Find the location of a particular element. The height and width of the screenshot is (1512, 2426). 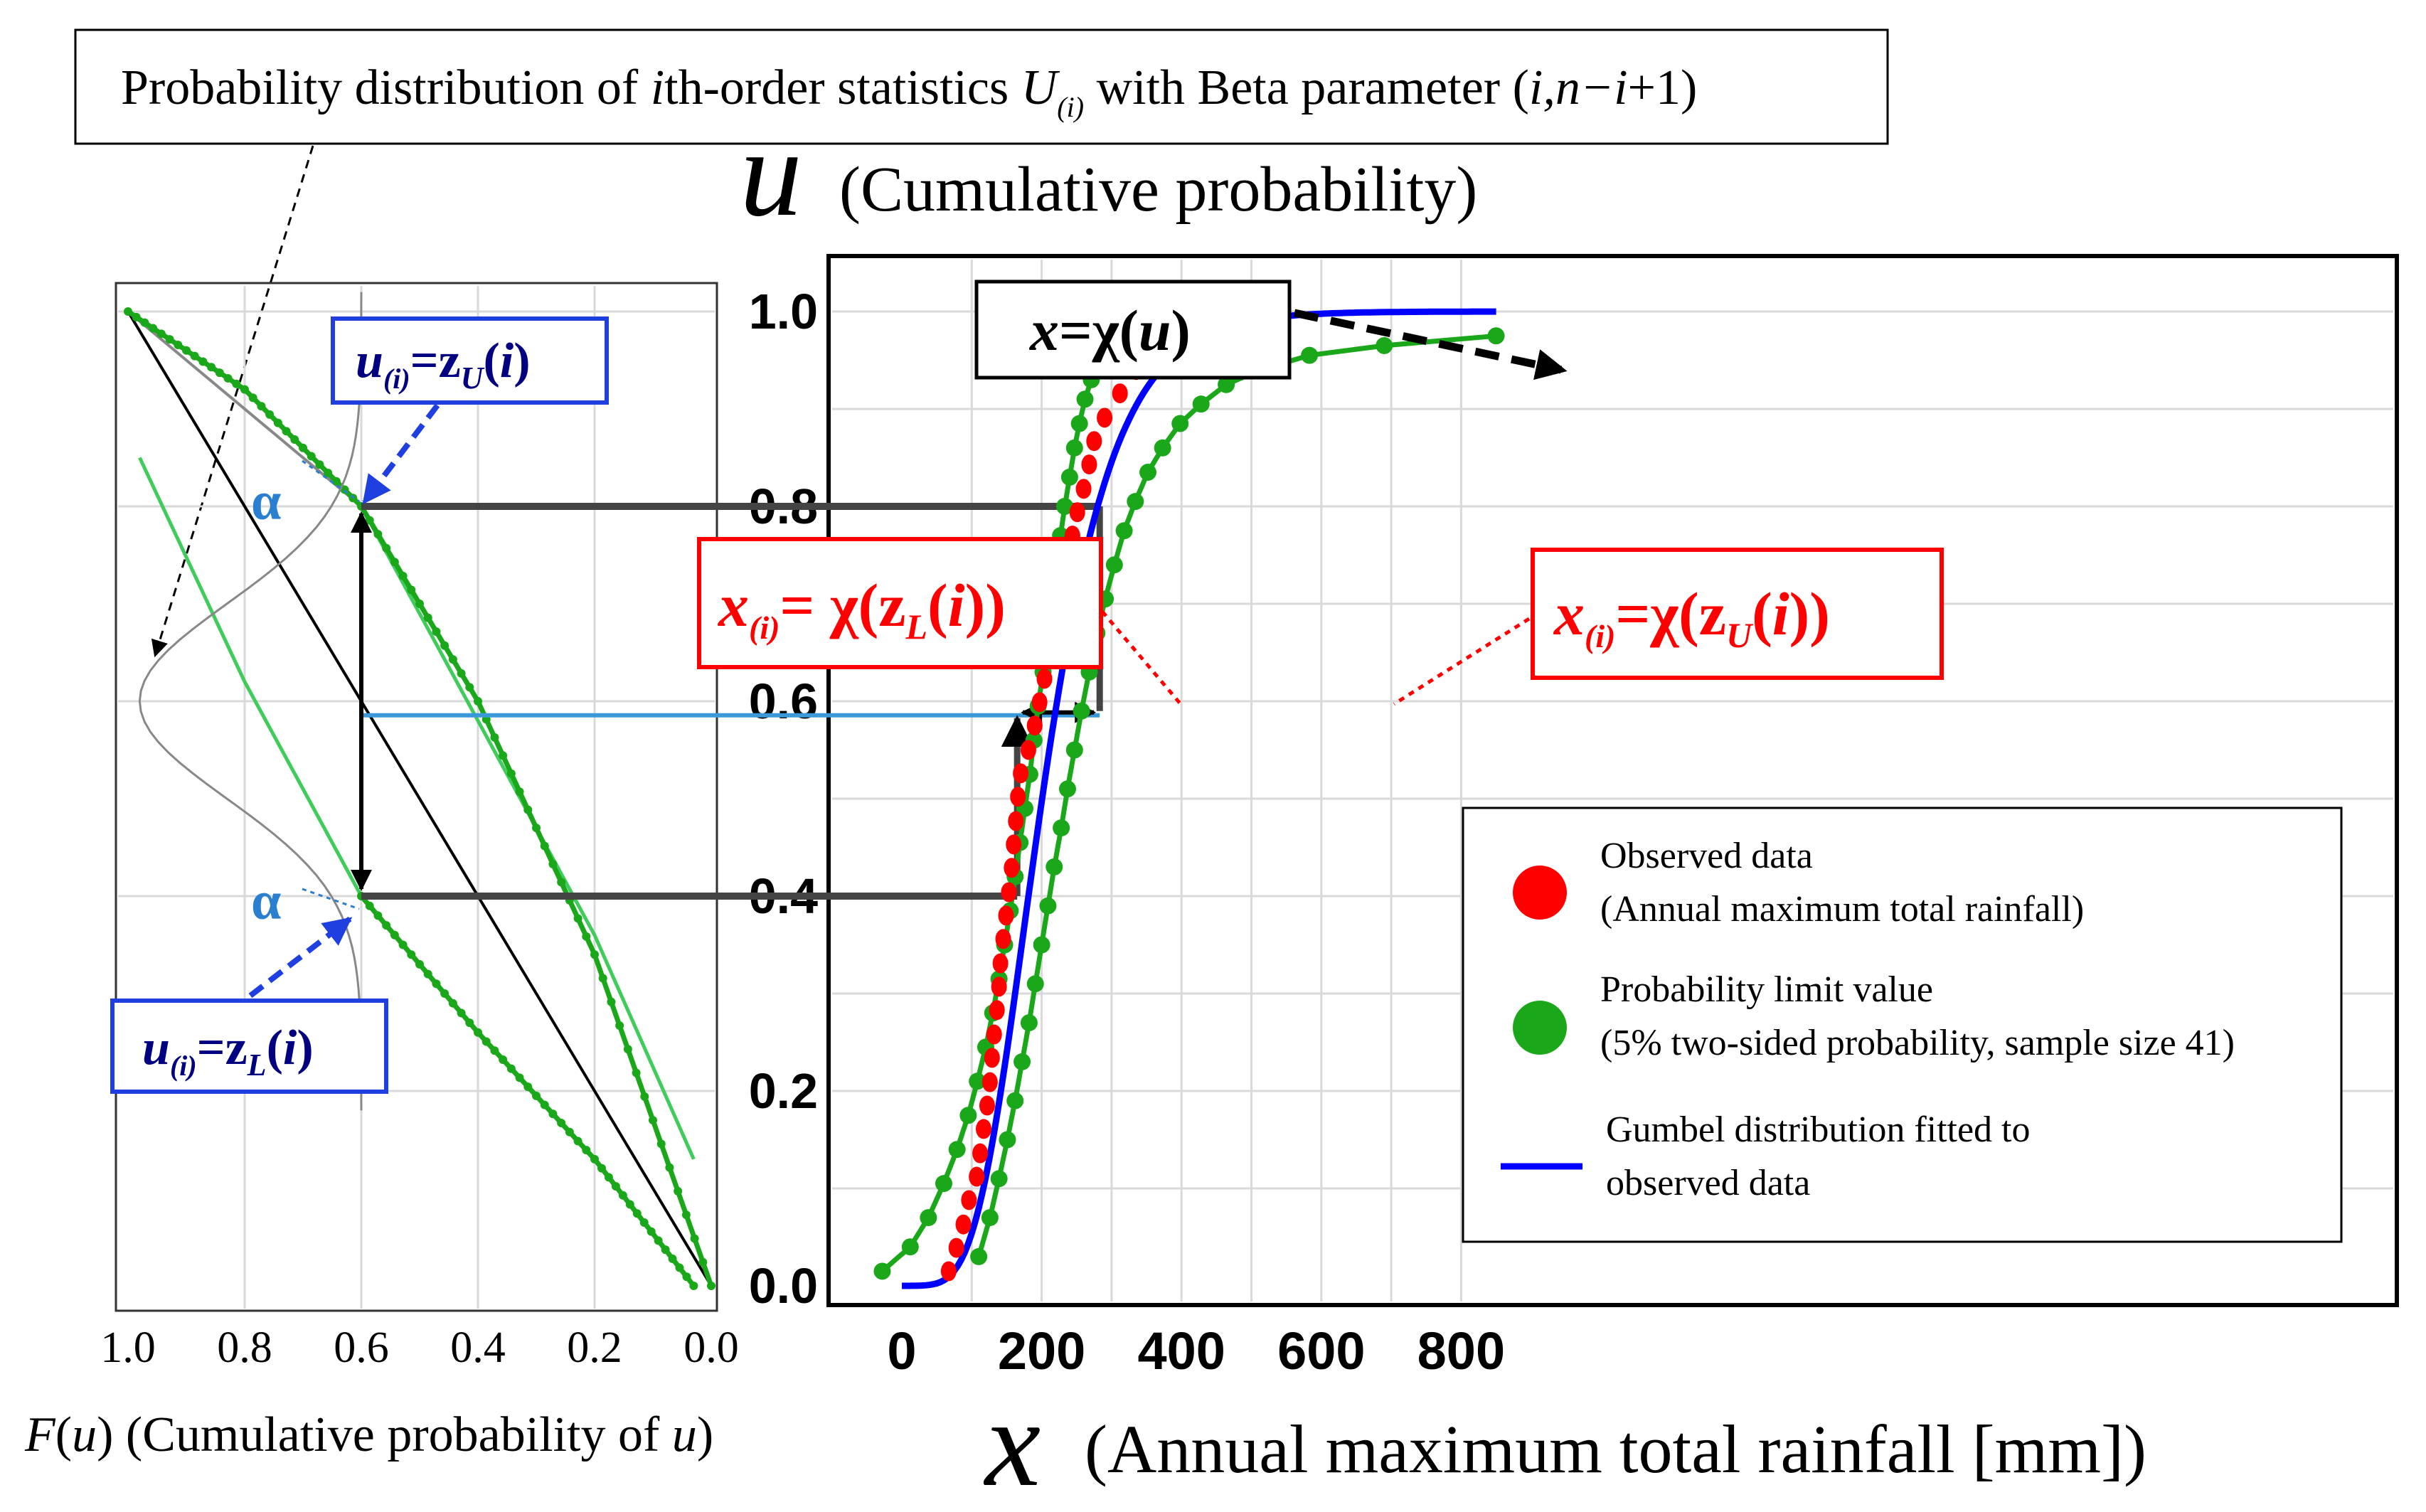

x-lower-pointer is located at coordinates (1141, 658).